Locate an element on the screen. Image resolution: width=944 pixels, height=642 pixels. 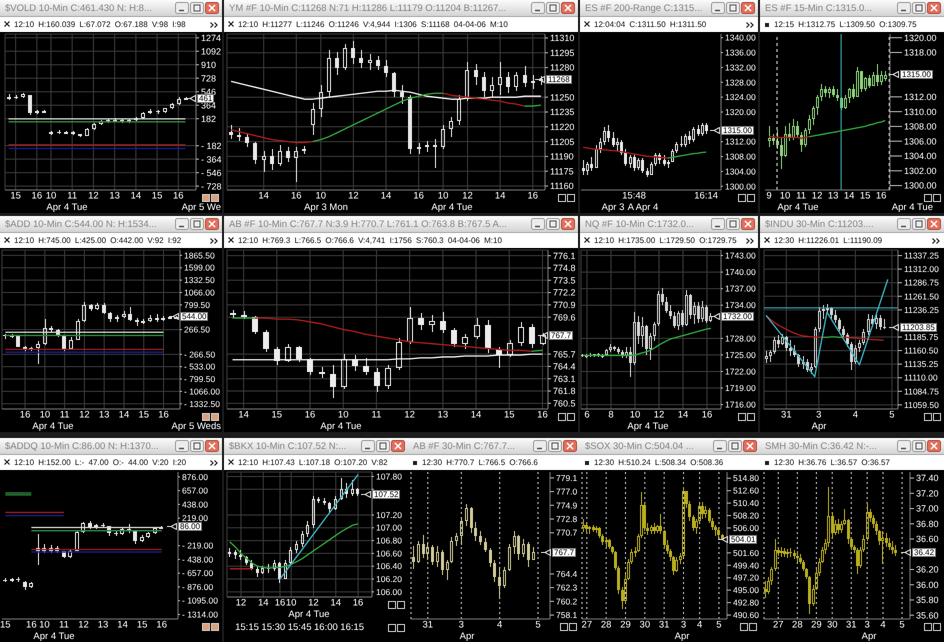
y-tick-label: 11286.75 is located at coordinates (922, 283).